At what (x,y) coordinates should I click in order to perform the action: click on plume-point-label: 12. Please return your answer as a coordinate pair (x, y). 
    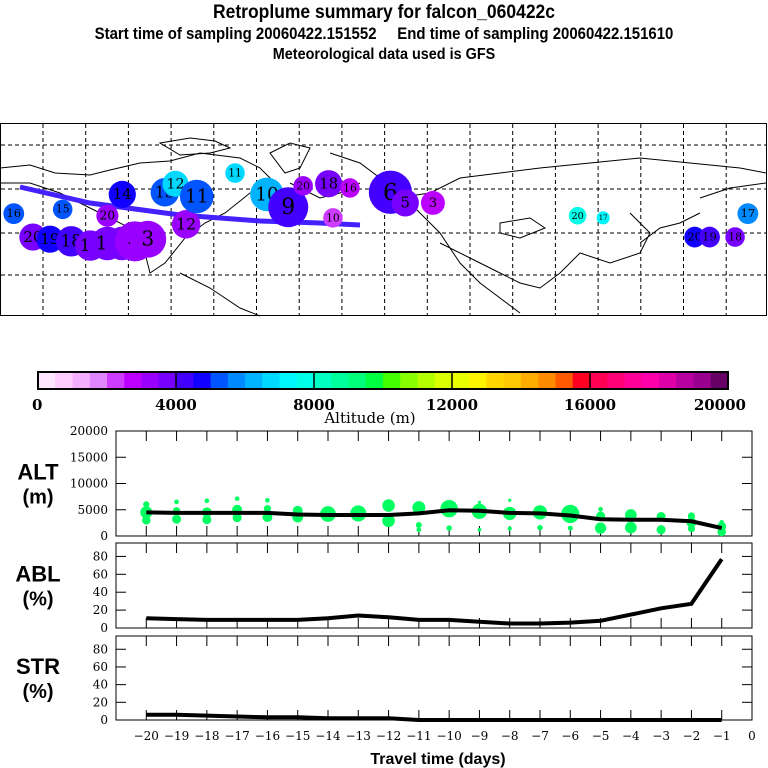
    Looking at the image, I should click on (175, 184).